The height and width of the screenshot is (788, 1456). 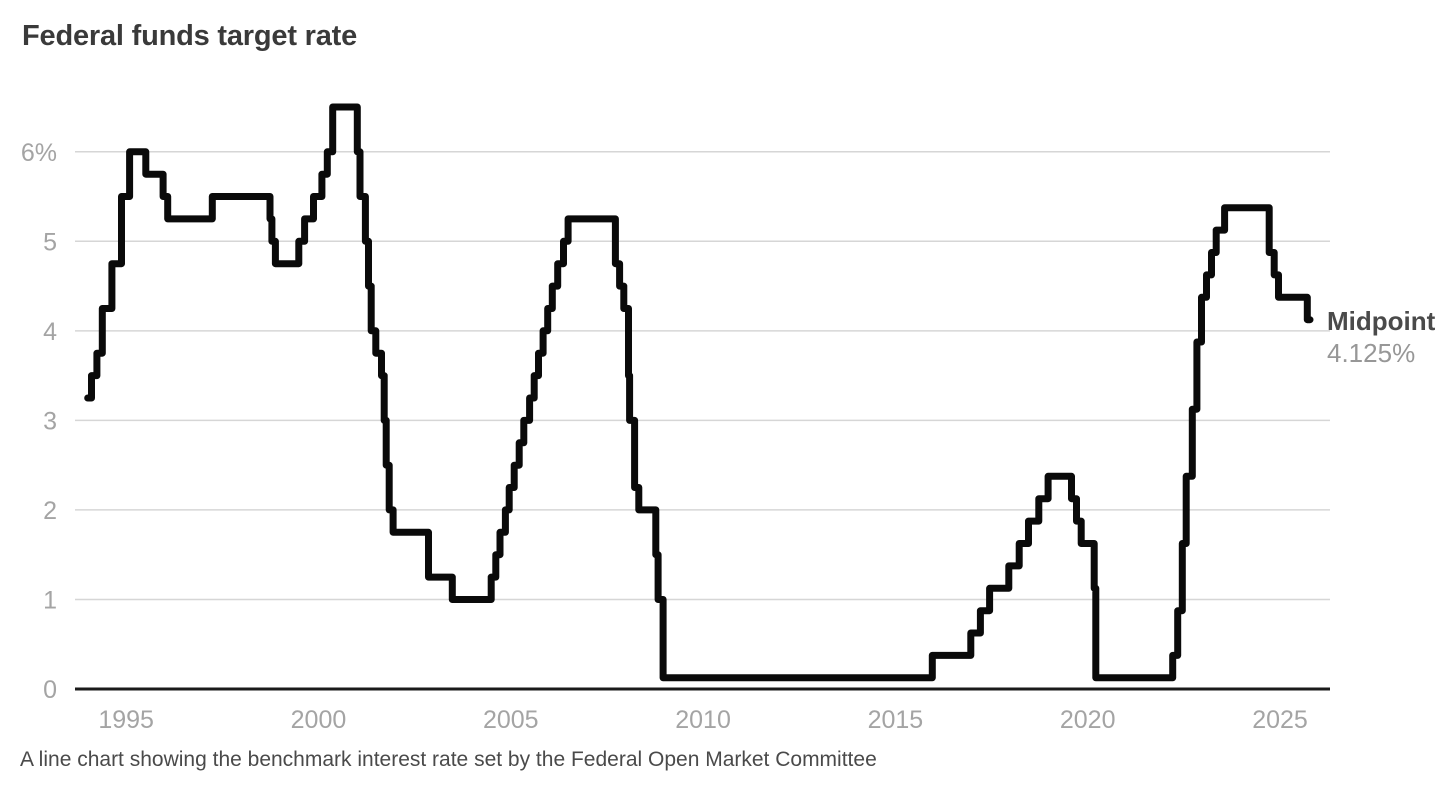 I want to click on end-annotation: Midpoint 4.125%, so click(x=1381, y=337).